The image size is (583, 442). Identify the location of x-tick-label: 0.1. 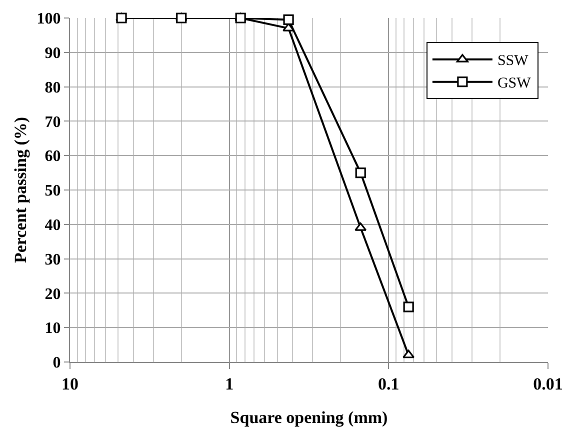
(389, 384).